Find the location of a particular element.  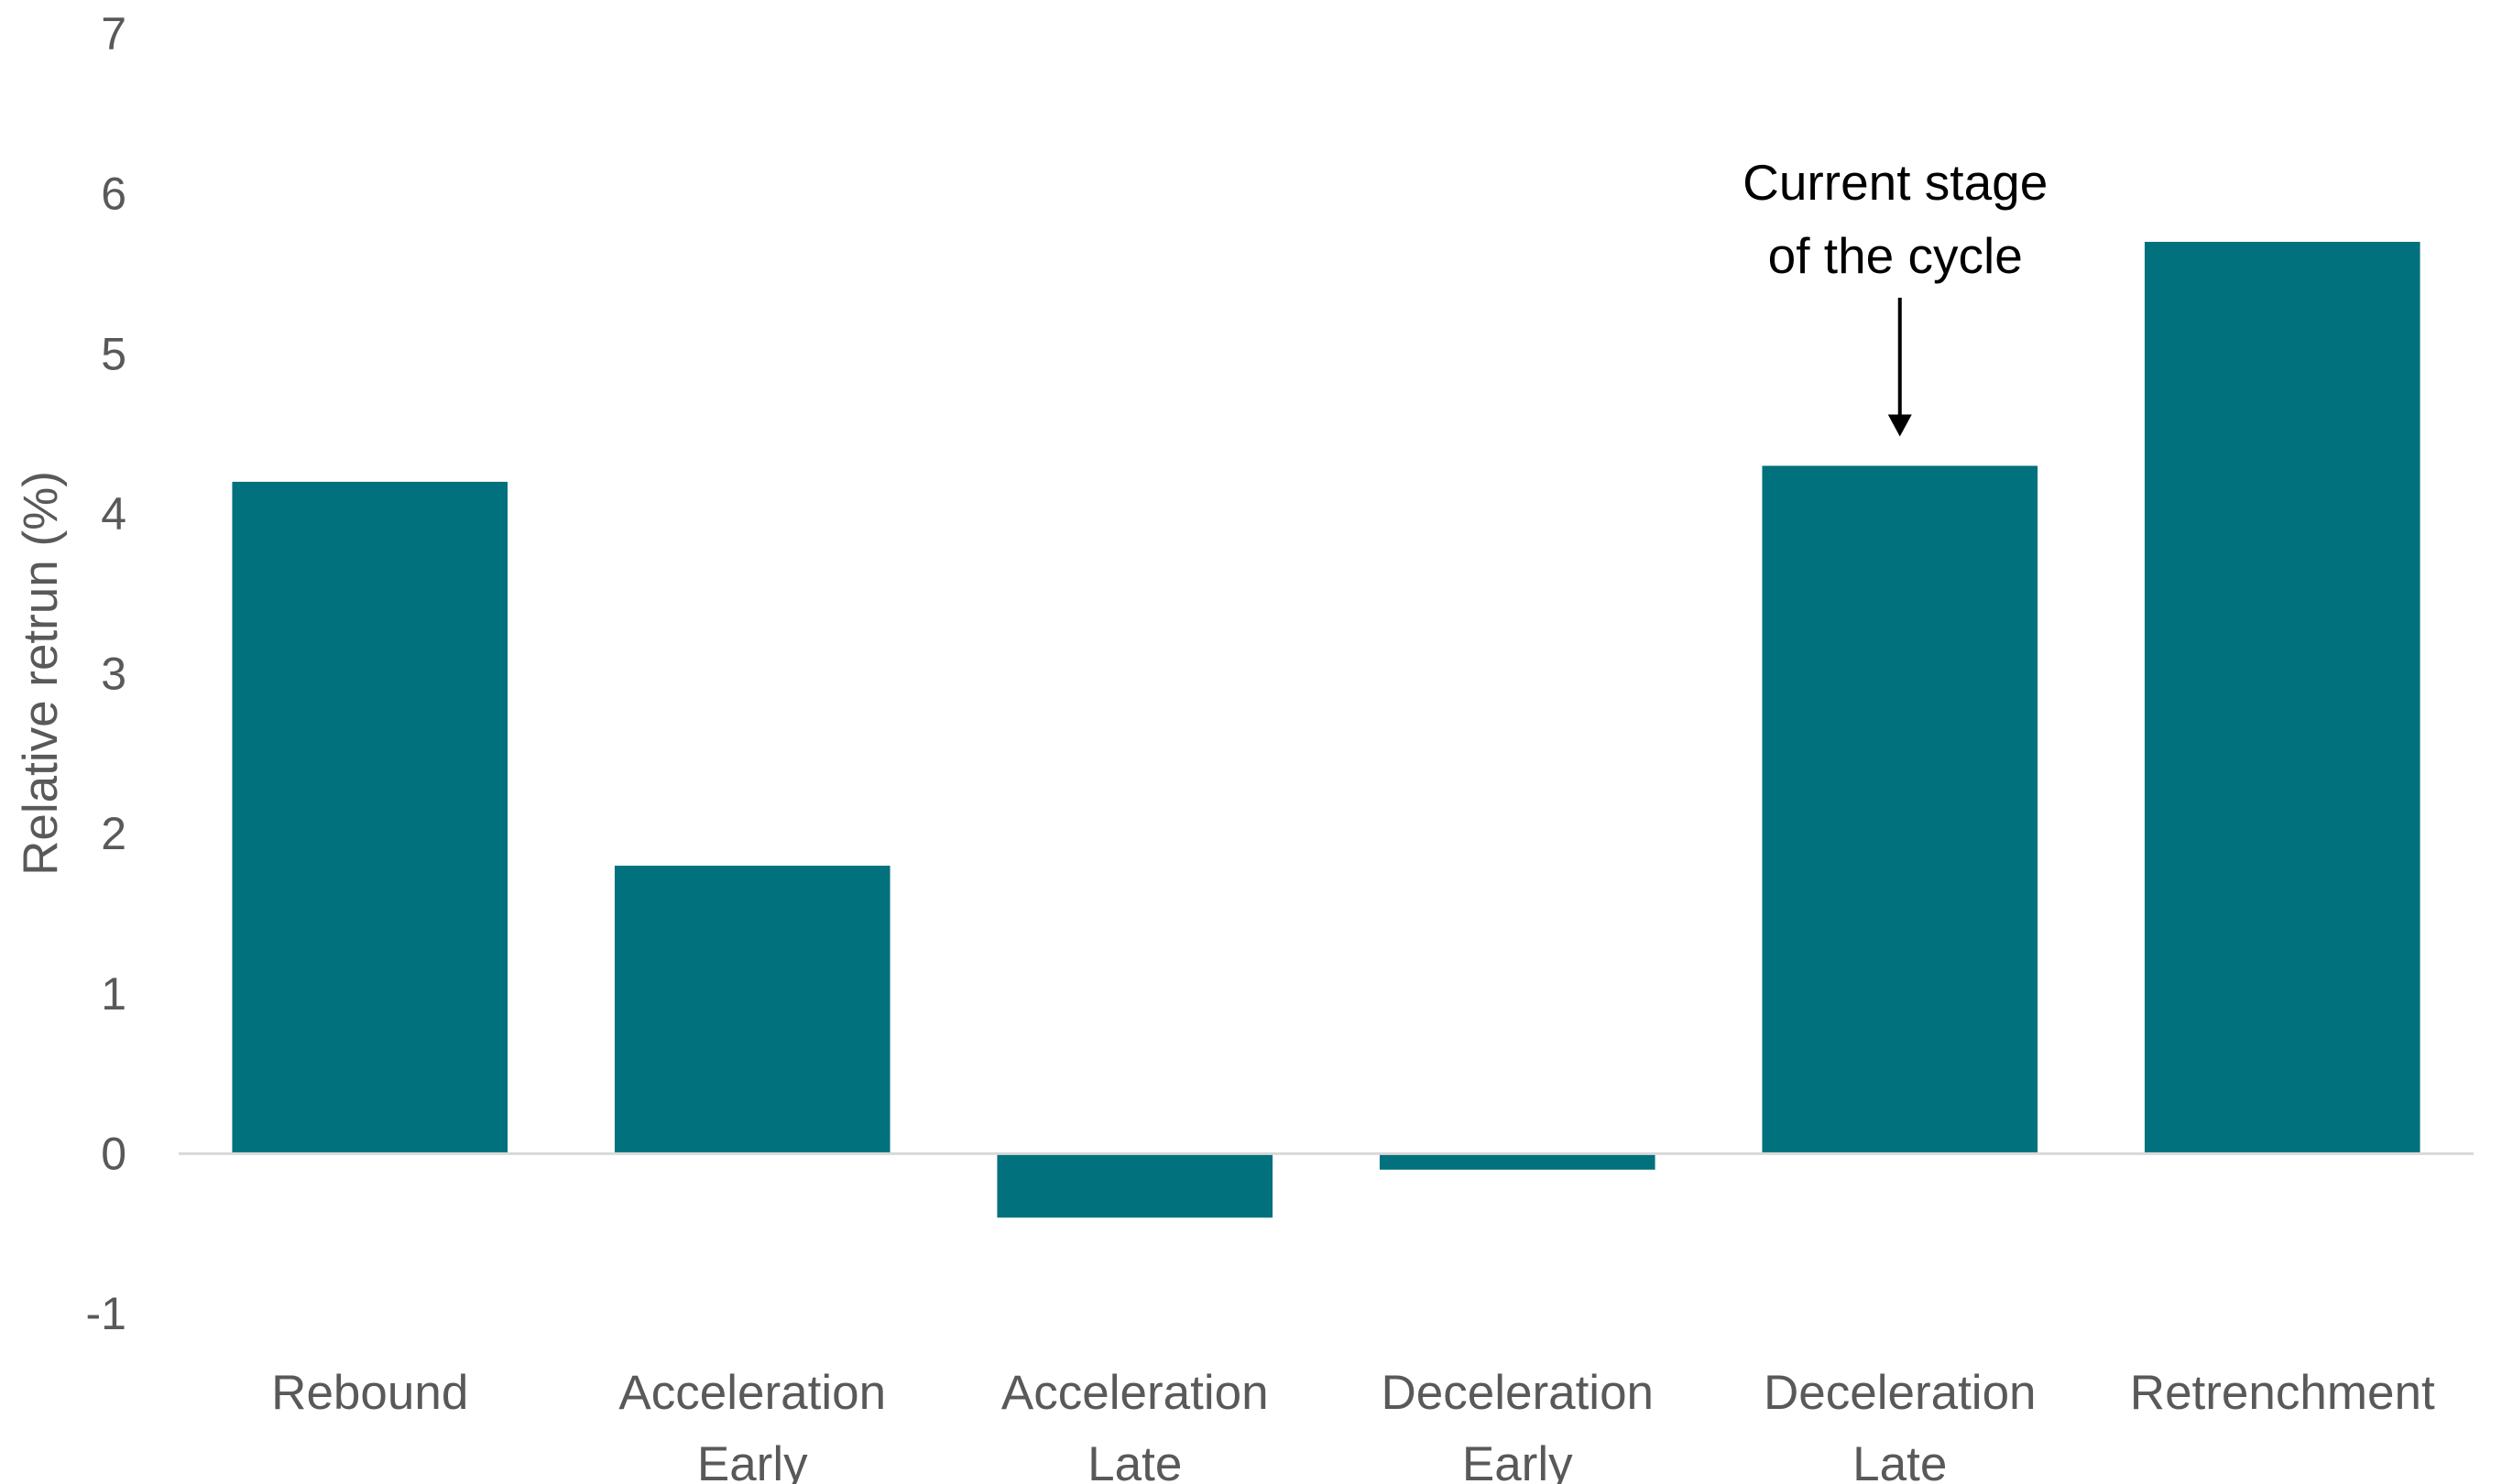

y-tick-label: -1 is located at coordinates (106, 1313).